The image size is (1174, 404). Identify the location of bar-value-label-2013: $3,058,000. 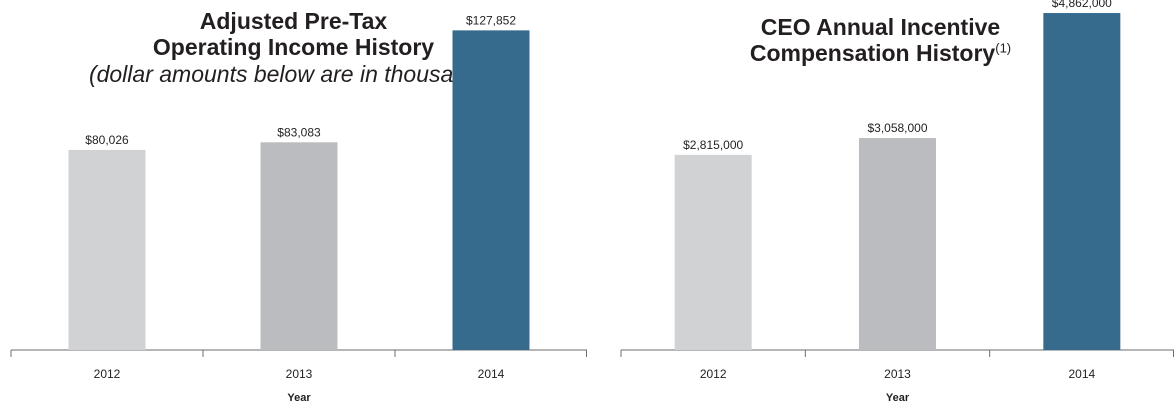
(897, 128).